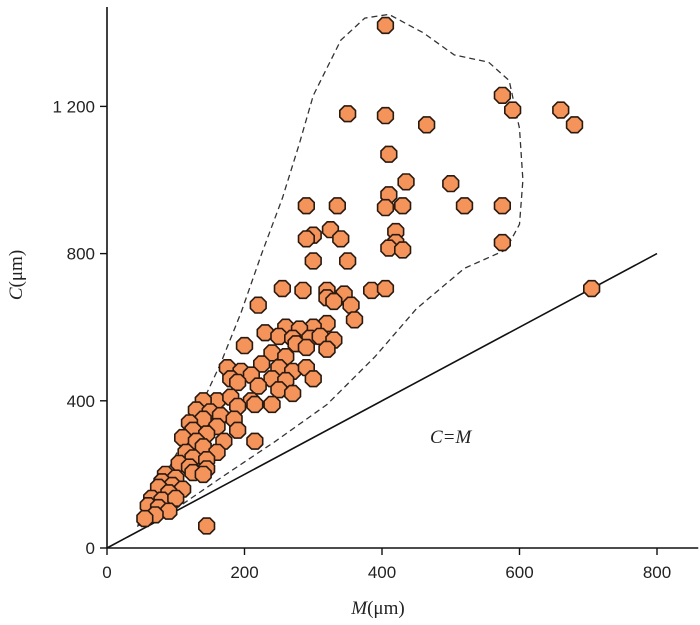 This screenshot has width=700, height=625. Describe the element at coordinates (73, 106) in the screenshot. I see `y-tick-label: 1 200` at that location.